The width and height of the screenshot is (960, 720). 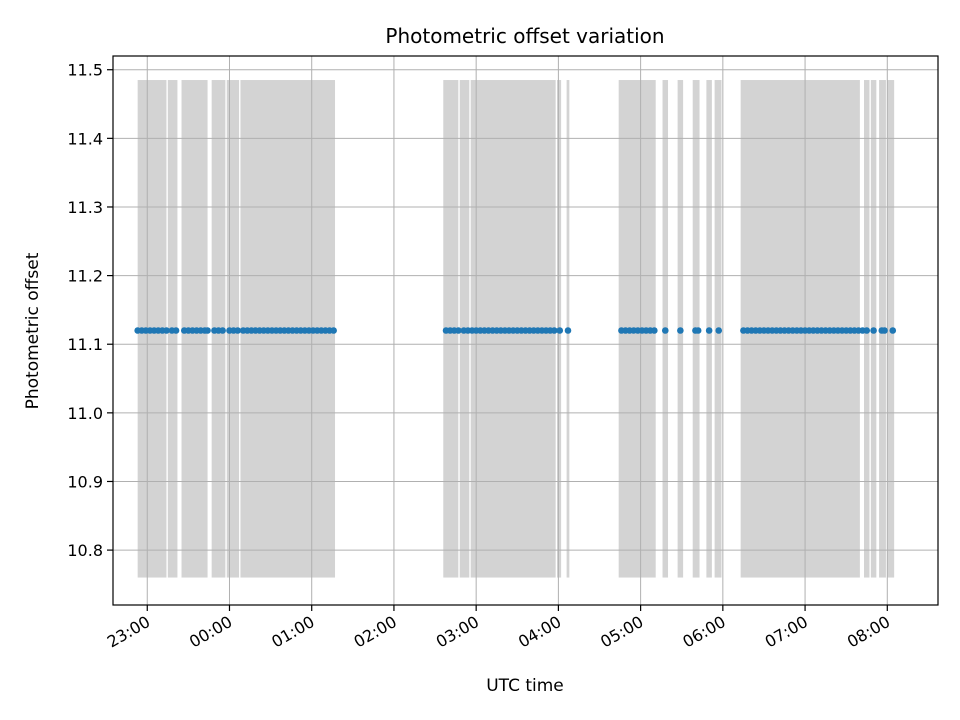 What do you see at coordinates (85, 276) in the screenshot?
I see `y-tick-label-4: 11.2` at bounding box center [85, 276].